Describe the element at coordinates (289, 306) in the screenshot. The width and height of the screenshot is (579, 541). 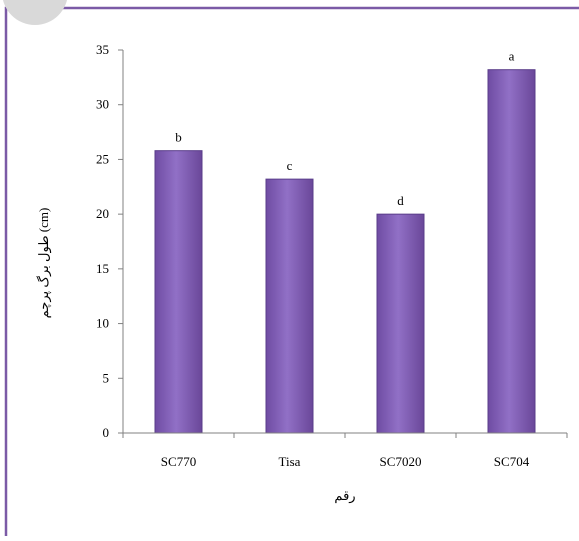
I see `bar-tisa` at that location.